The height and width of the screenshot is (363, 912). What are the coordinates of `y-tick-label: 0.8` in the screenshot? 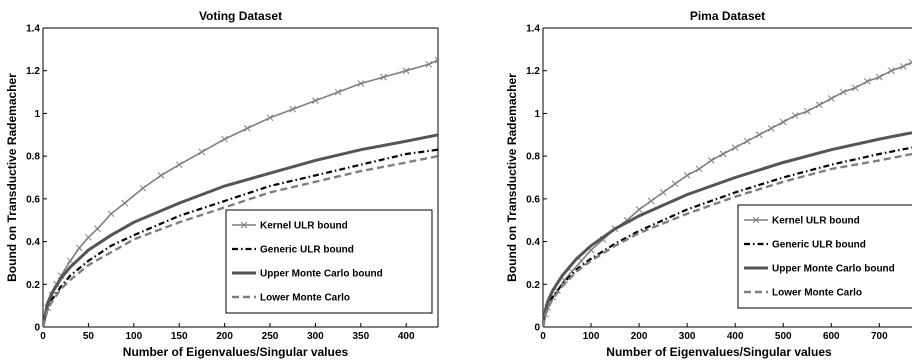 It's located at (533, 157).